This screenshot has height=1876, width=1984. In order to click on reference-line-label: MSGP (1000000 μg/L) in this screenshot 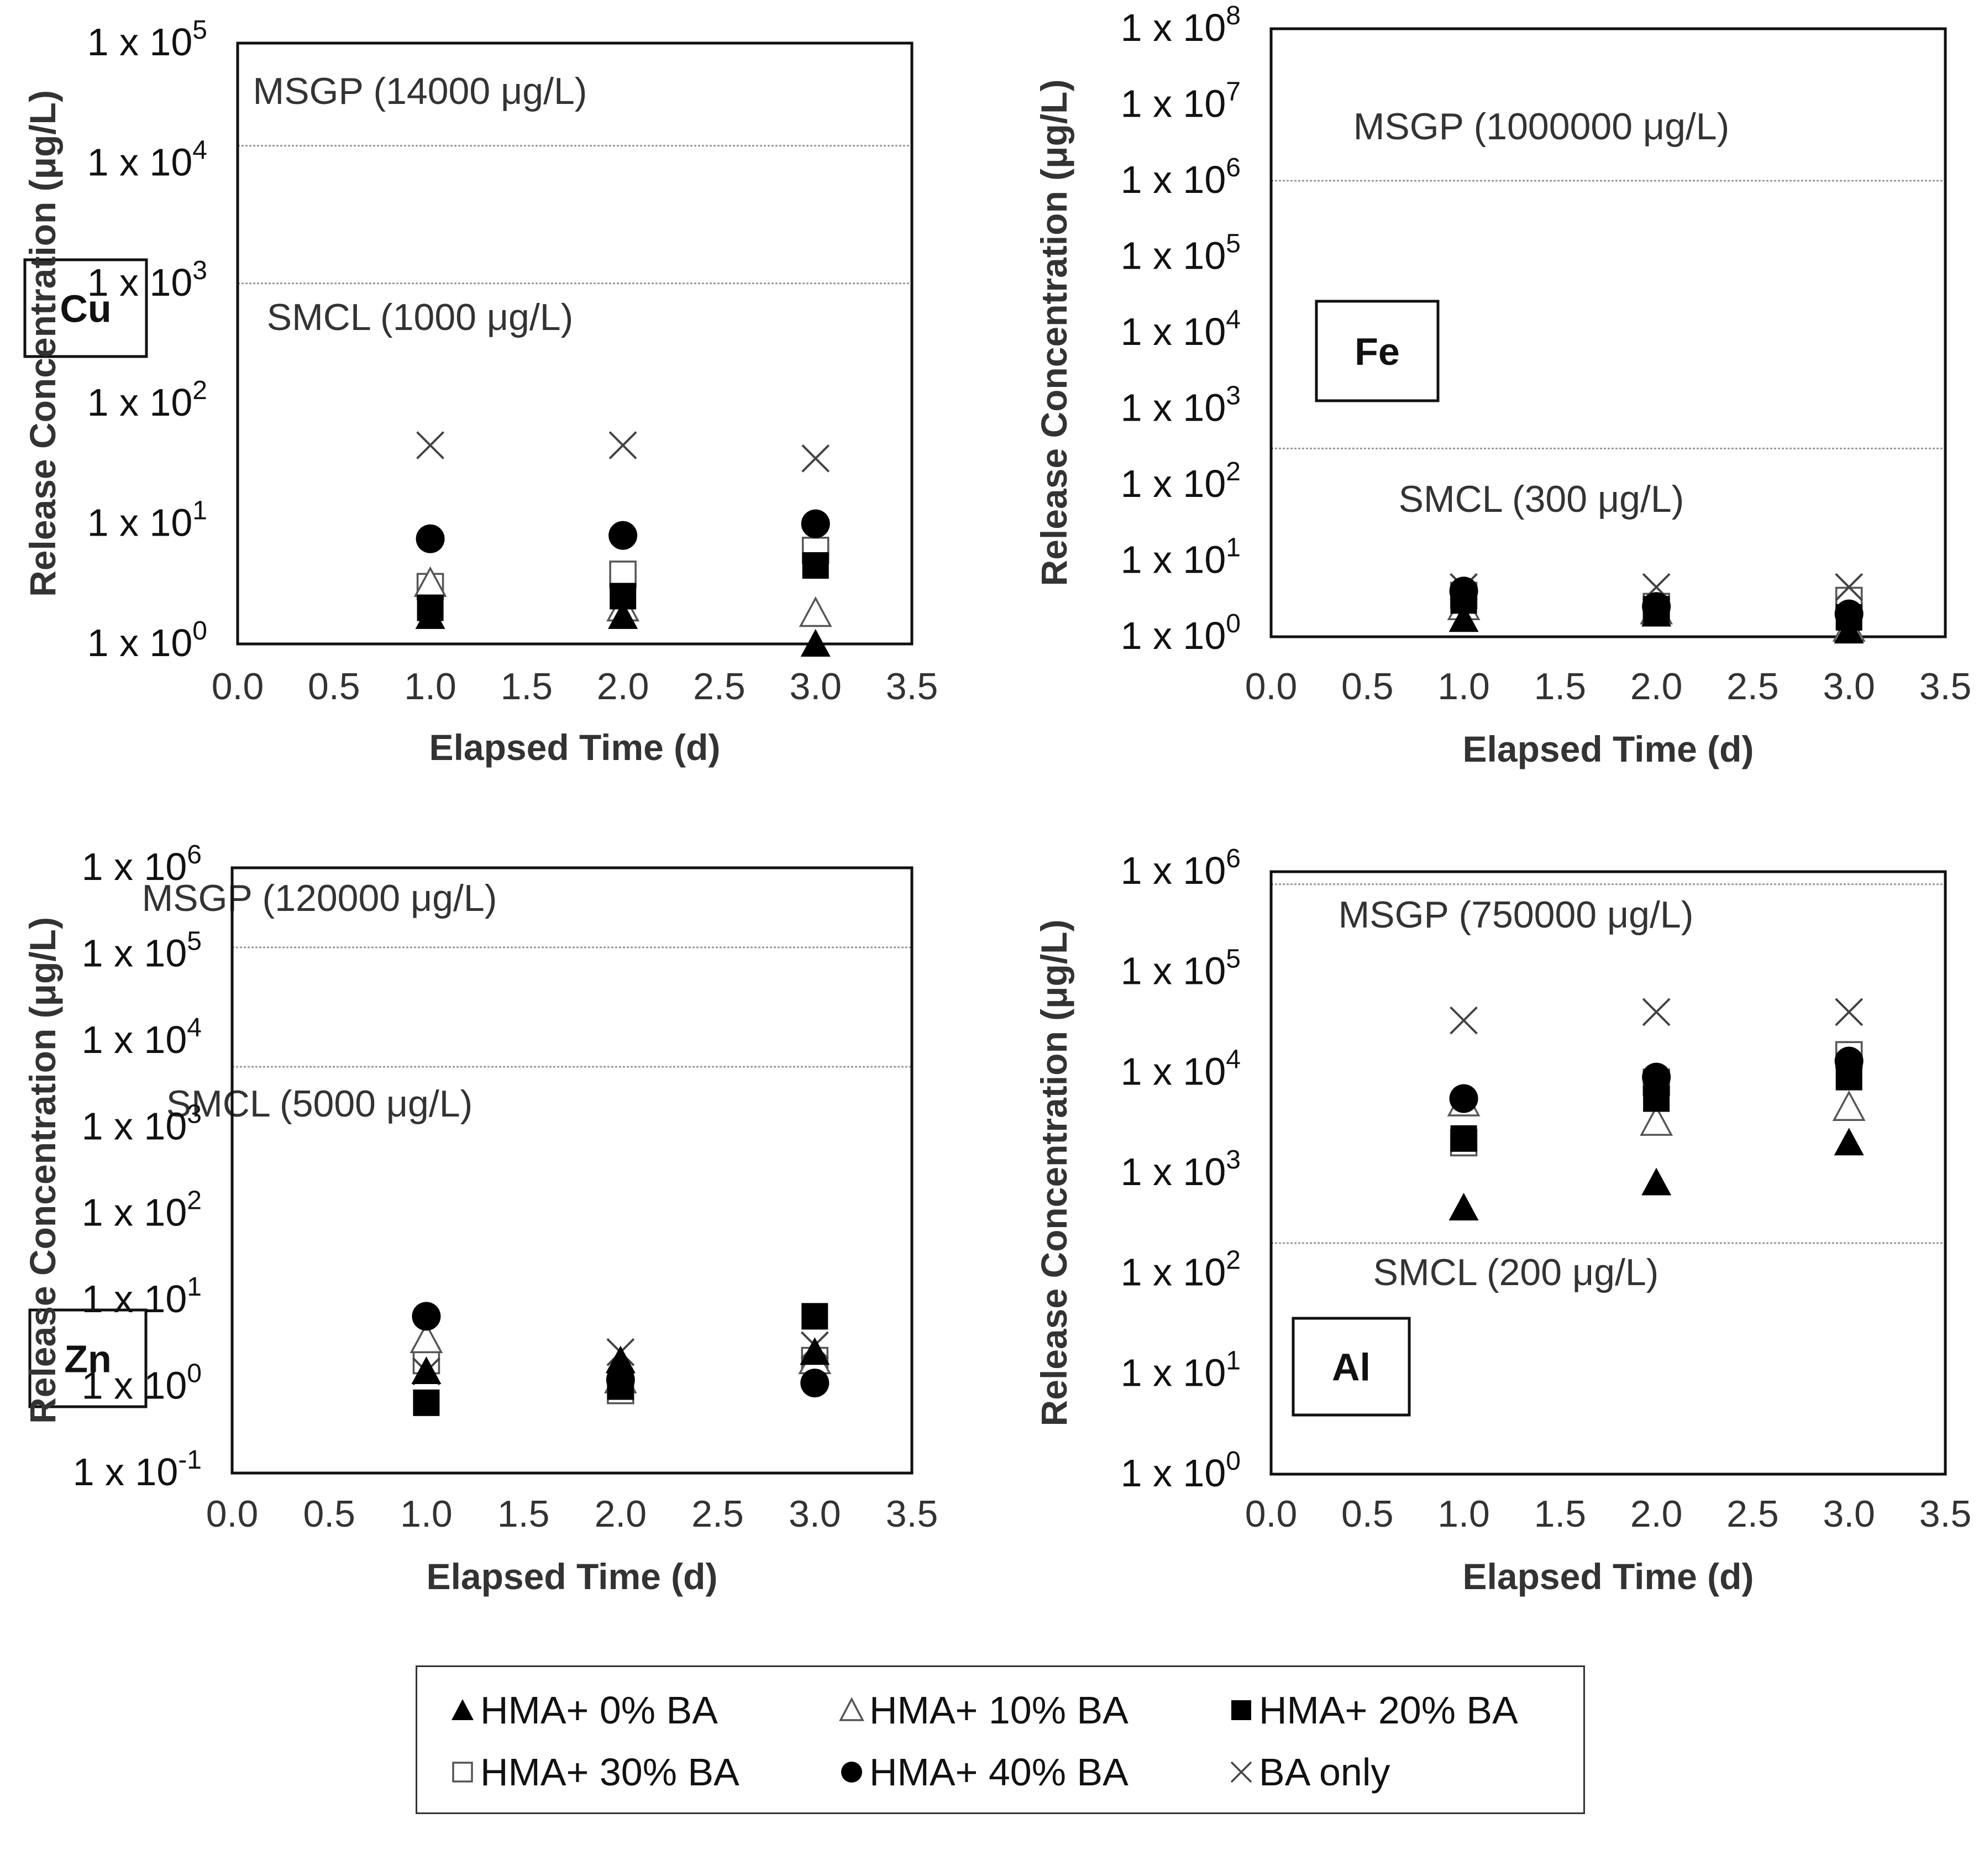, I will do `click(1542, 127)`.